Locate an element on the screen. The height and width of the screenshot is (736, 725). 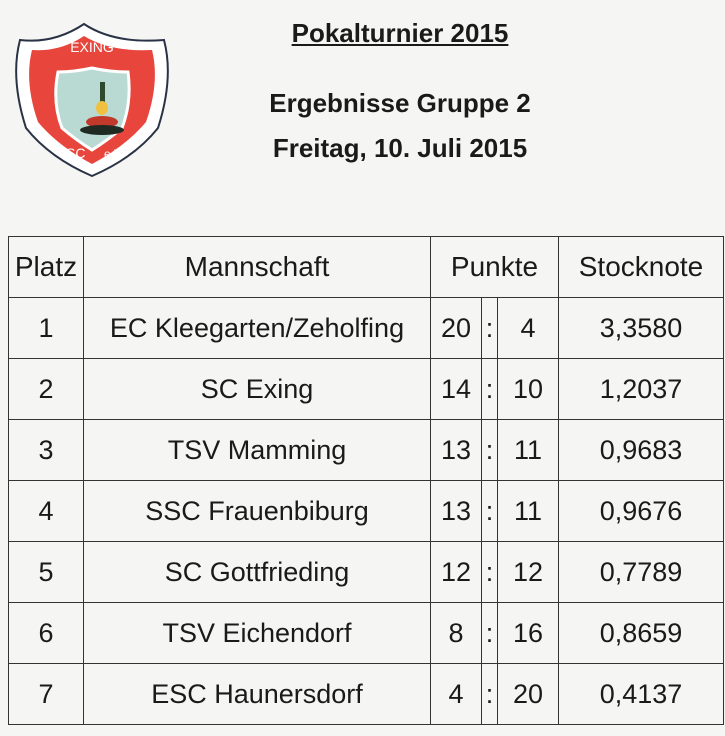
points-against-cell: 16 is located at coordinates (528, 633).